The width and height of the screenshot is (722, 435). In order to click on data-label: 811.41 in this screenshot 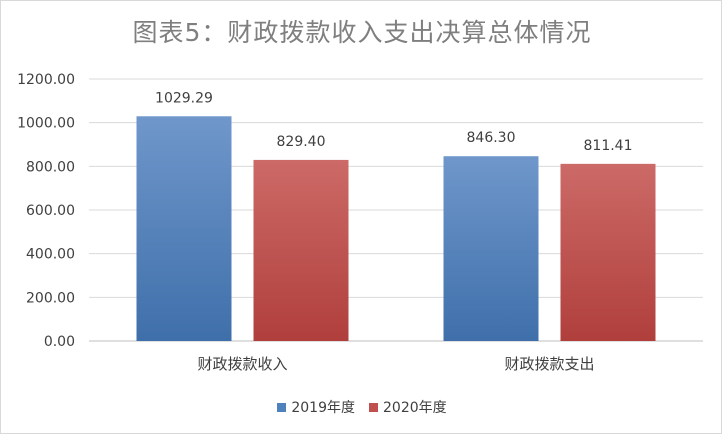, I will do `click(608, 146)`.